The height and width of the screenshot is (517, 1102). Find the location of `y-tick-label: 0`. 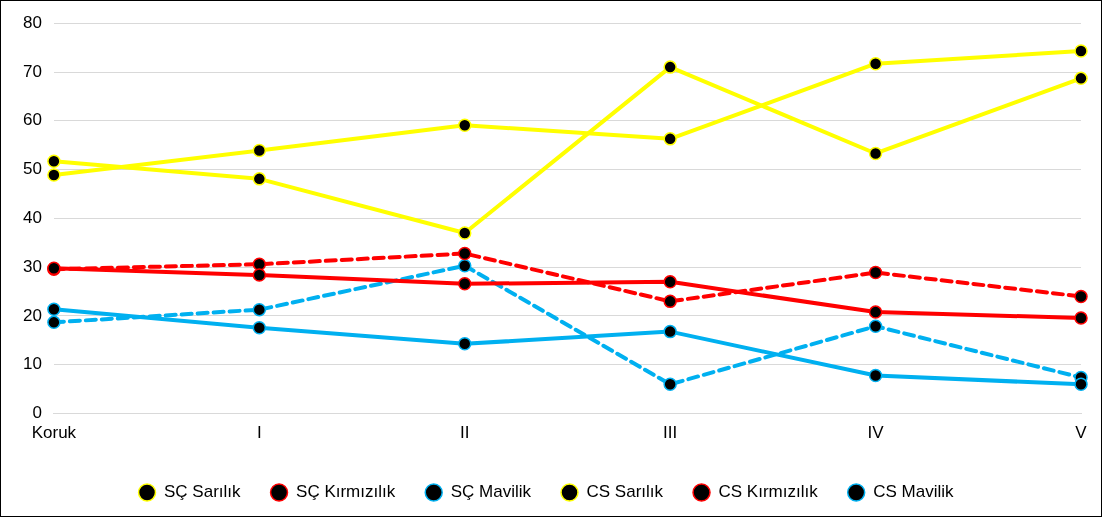

y-tick-label: 0 is located at coordinates (37, 413).